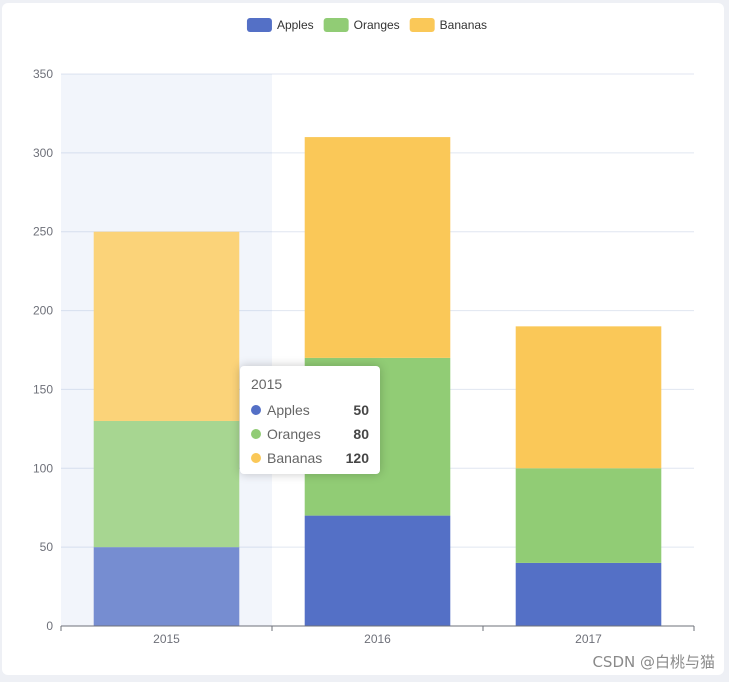 Image resolution: width=729 pixels, height=682 pixels. What do you see at coordinates (588, 639) in the screenshot?
I see `x-tick-label: 2017` at bounding box center [588, 639].